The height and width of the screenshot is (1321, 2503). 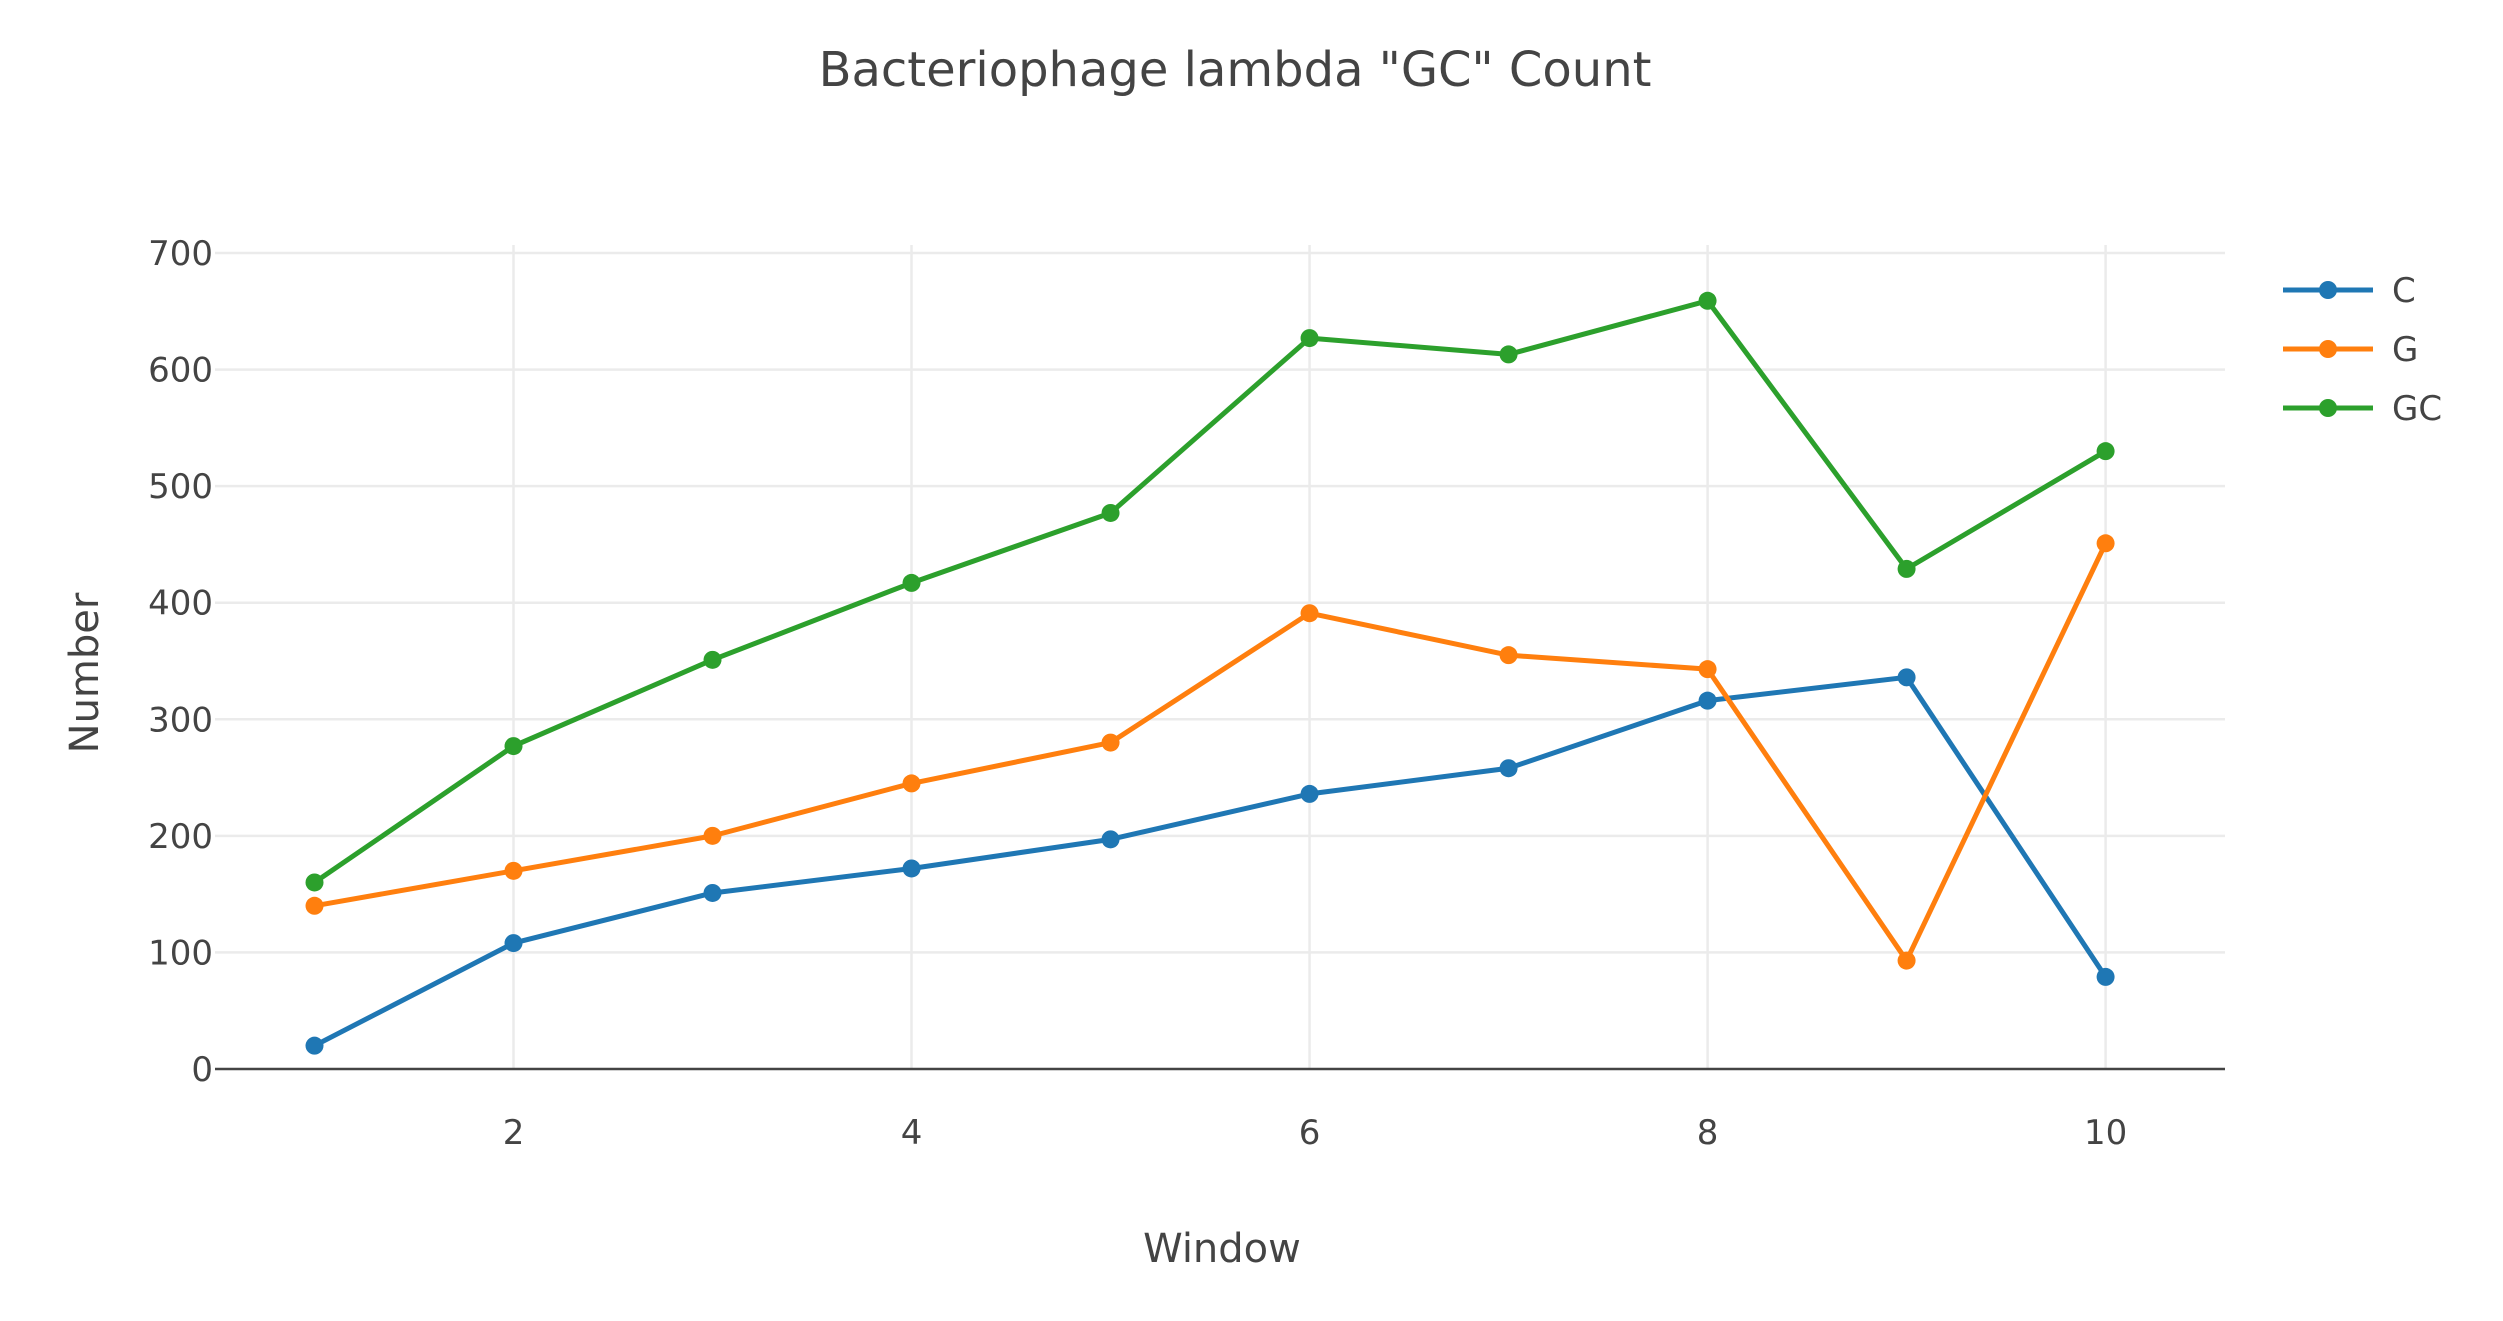 I want to click on x-tick-label: 4, so click(x=912, y=1133).